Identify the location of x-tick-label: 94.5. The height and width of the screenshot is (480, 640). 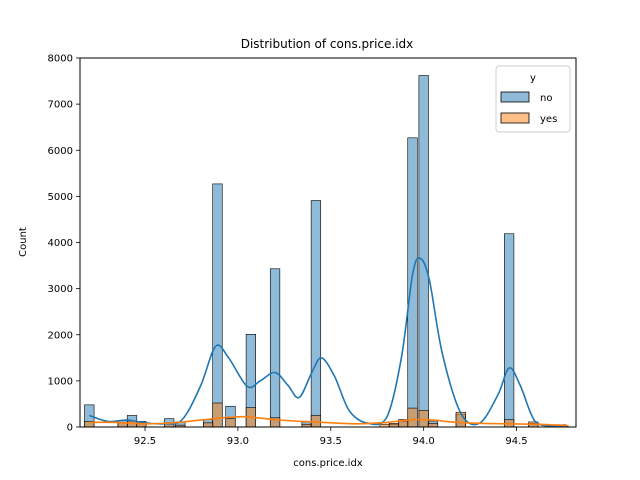
(516, 441).